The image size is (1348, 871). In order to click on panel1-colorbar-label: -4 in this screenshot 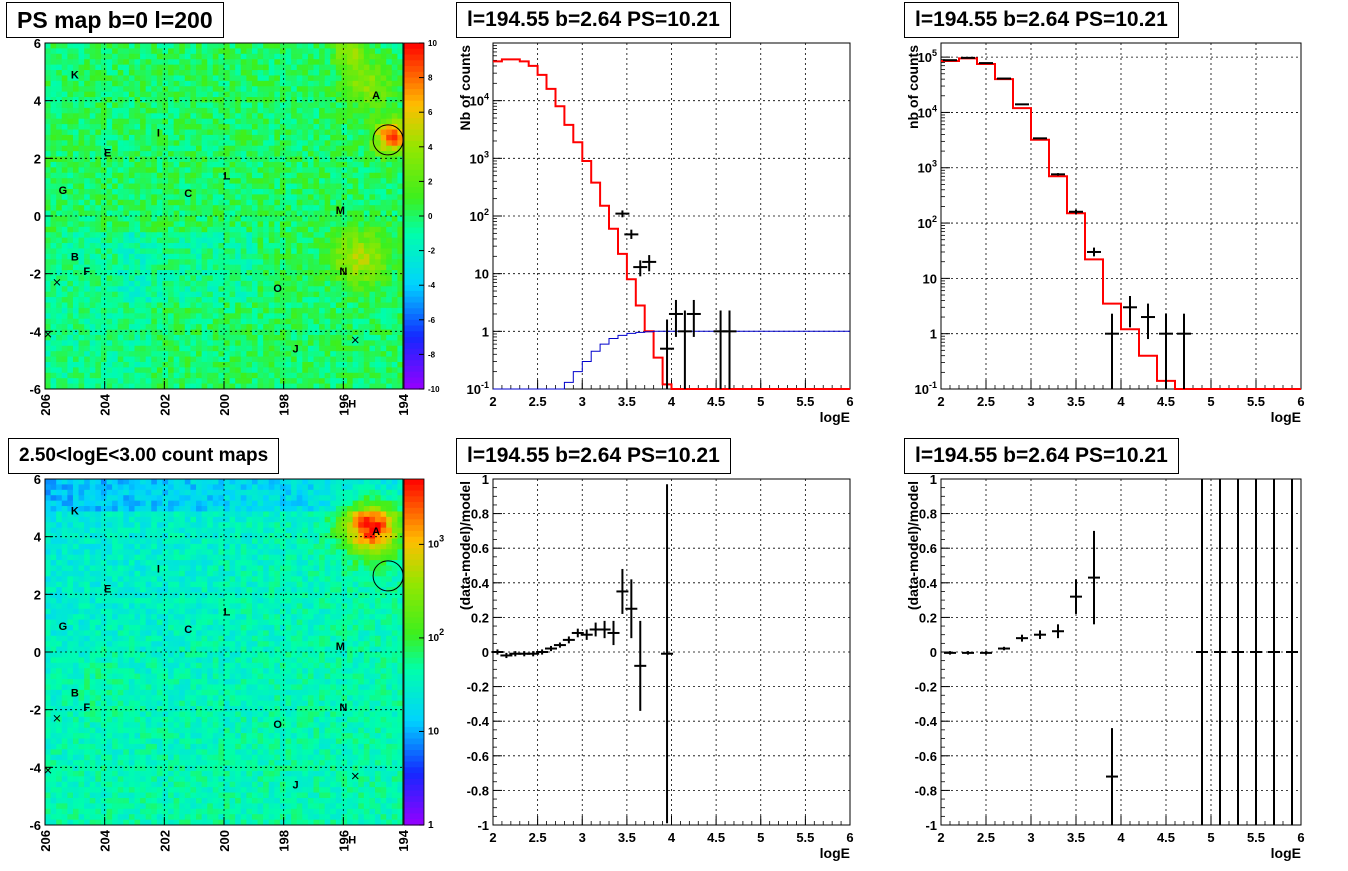, I will do `click(432, 285)`.